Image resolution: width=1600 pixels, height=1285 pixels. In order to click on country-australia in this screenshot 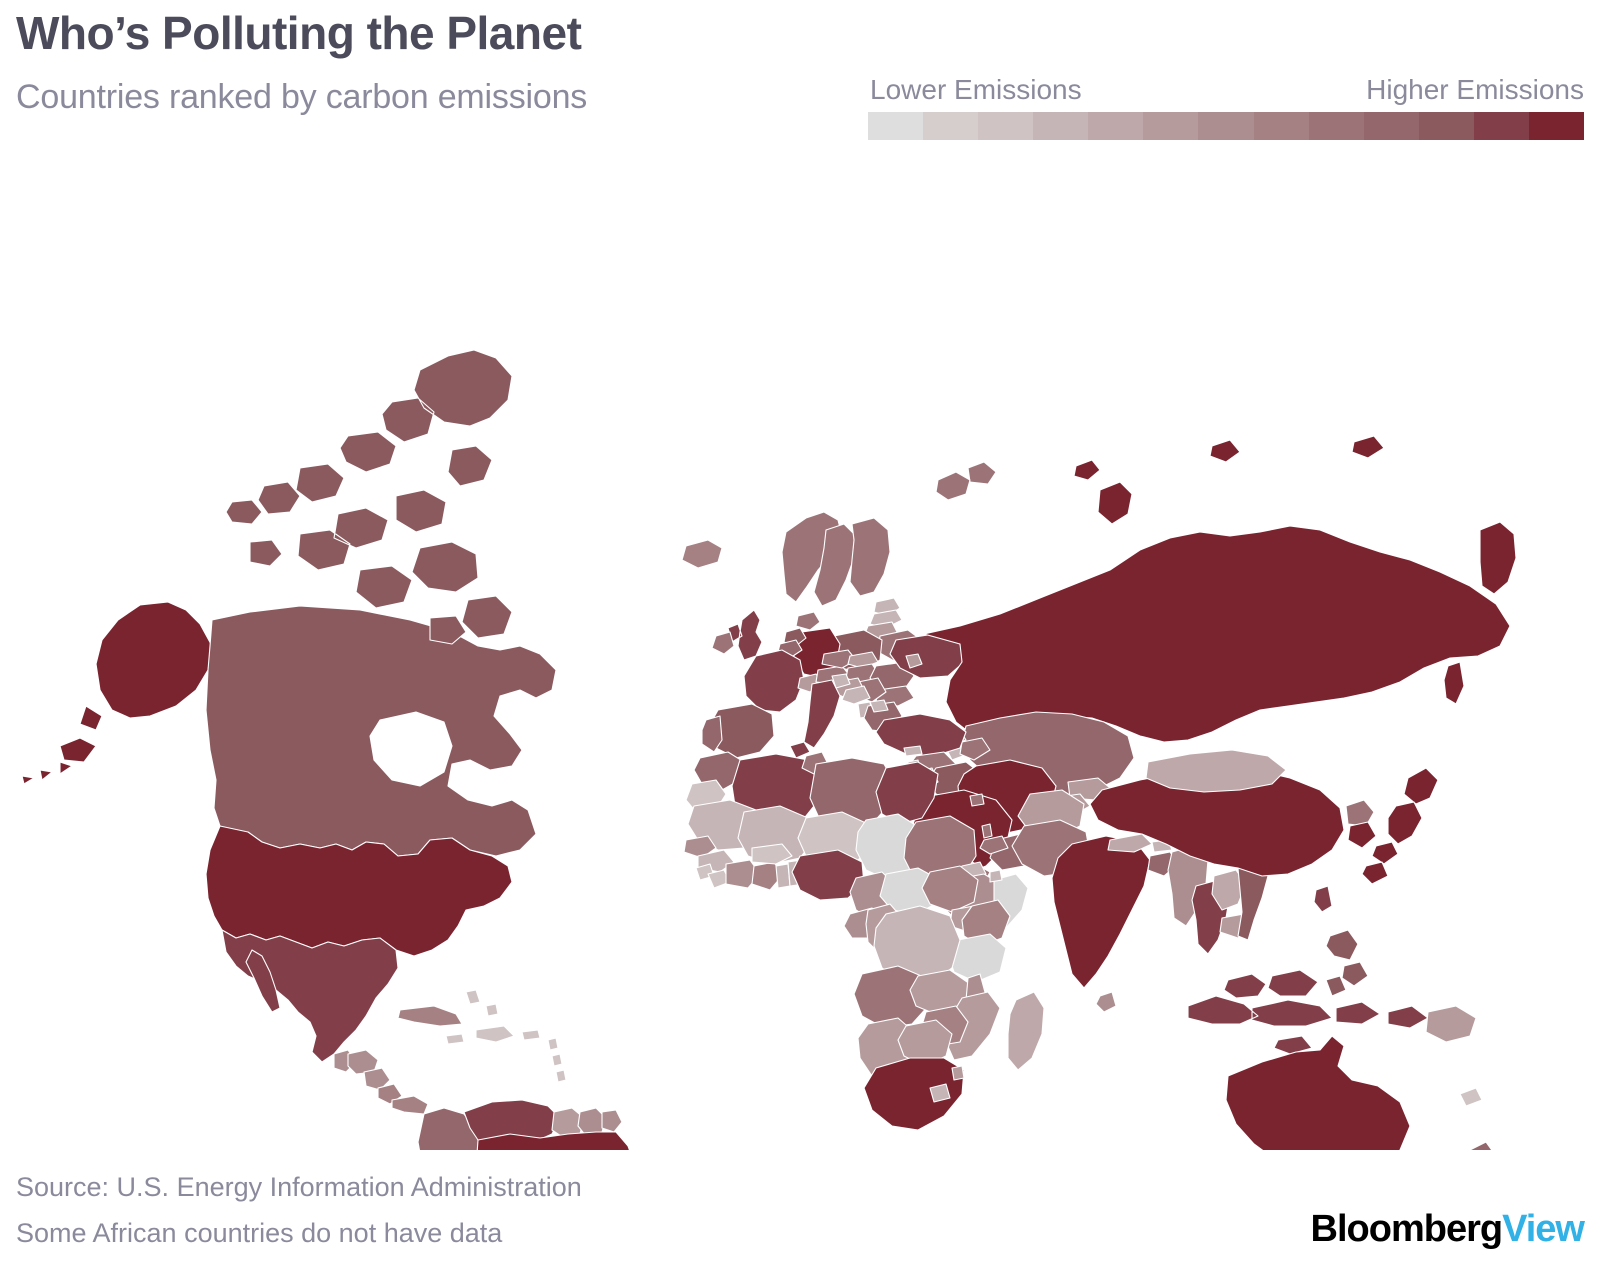, I will do `click(1318, 1092)`.